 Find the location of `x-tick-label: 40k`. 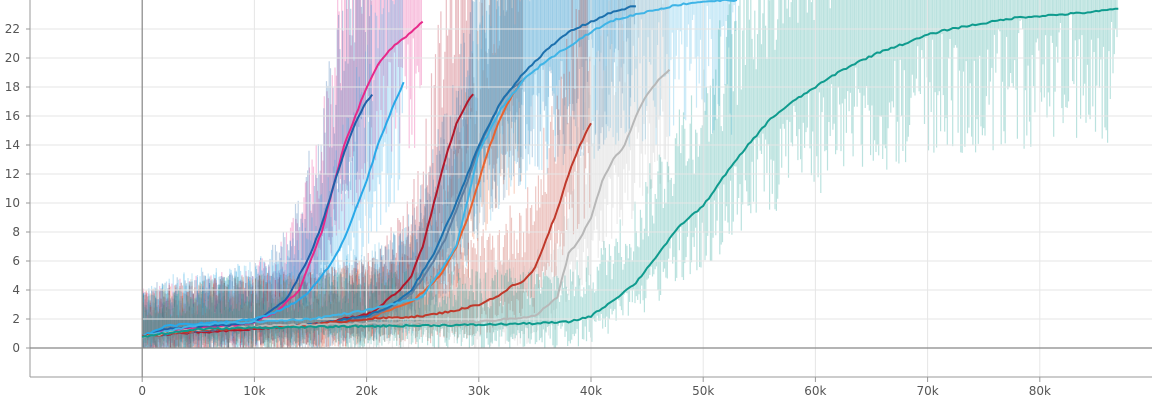

x-tick-label: 40k is located at coordinates (591, 391).